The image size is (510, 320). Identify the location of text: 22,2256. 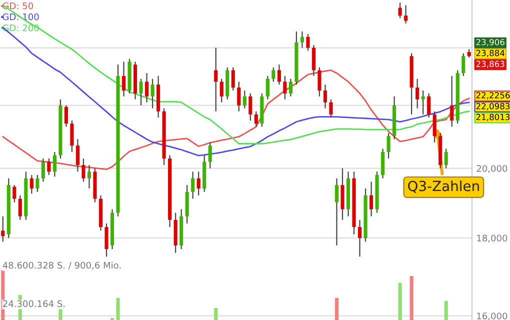
(493, 96).